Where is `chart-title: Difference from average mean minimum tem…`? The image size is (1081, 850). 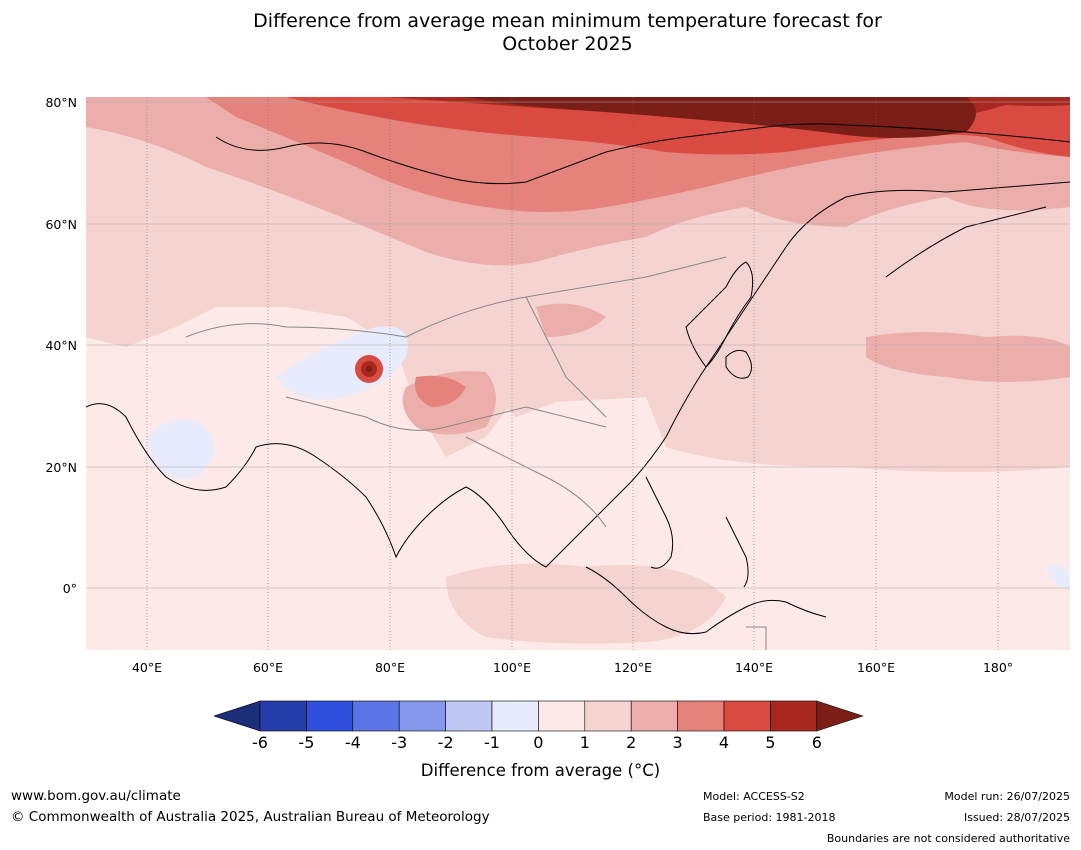 chart-title: Difference from average mean minimum tem… is located at coordinates (540, 33).